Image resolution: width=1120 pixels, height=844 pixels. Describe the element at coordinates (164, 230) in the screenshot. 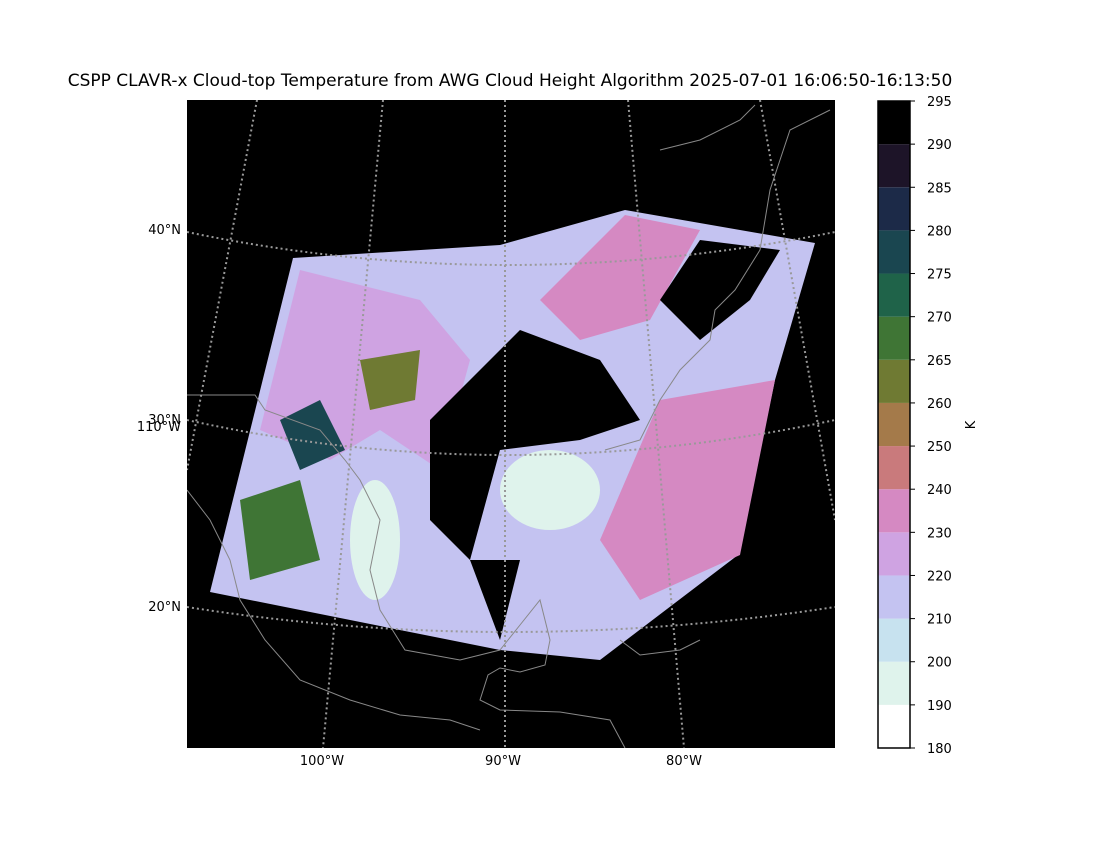

I see `lat-label: 40°N` at that location.